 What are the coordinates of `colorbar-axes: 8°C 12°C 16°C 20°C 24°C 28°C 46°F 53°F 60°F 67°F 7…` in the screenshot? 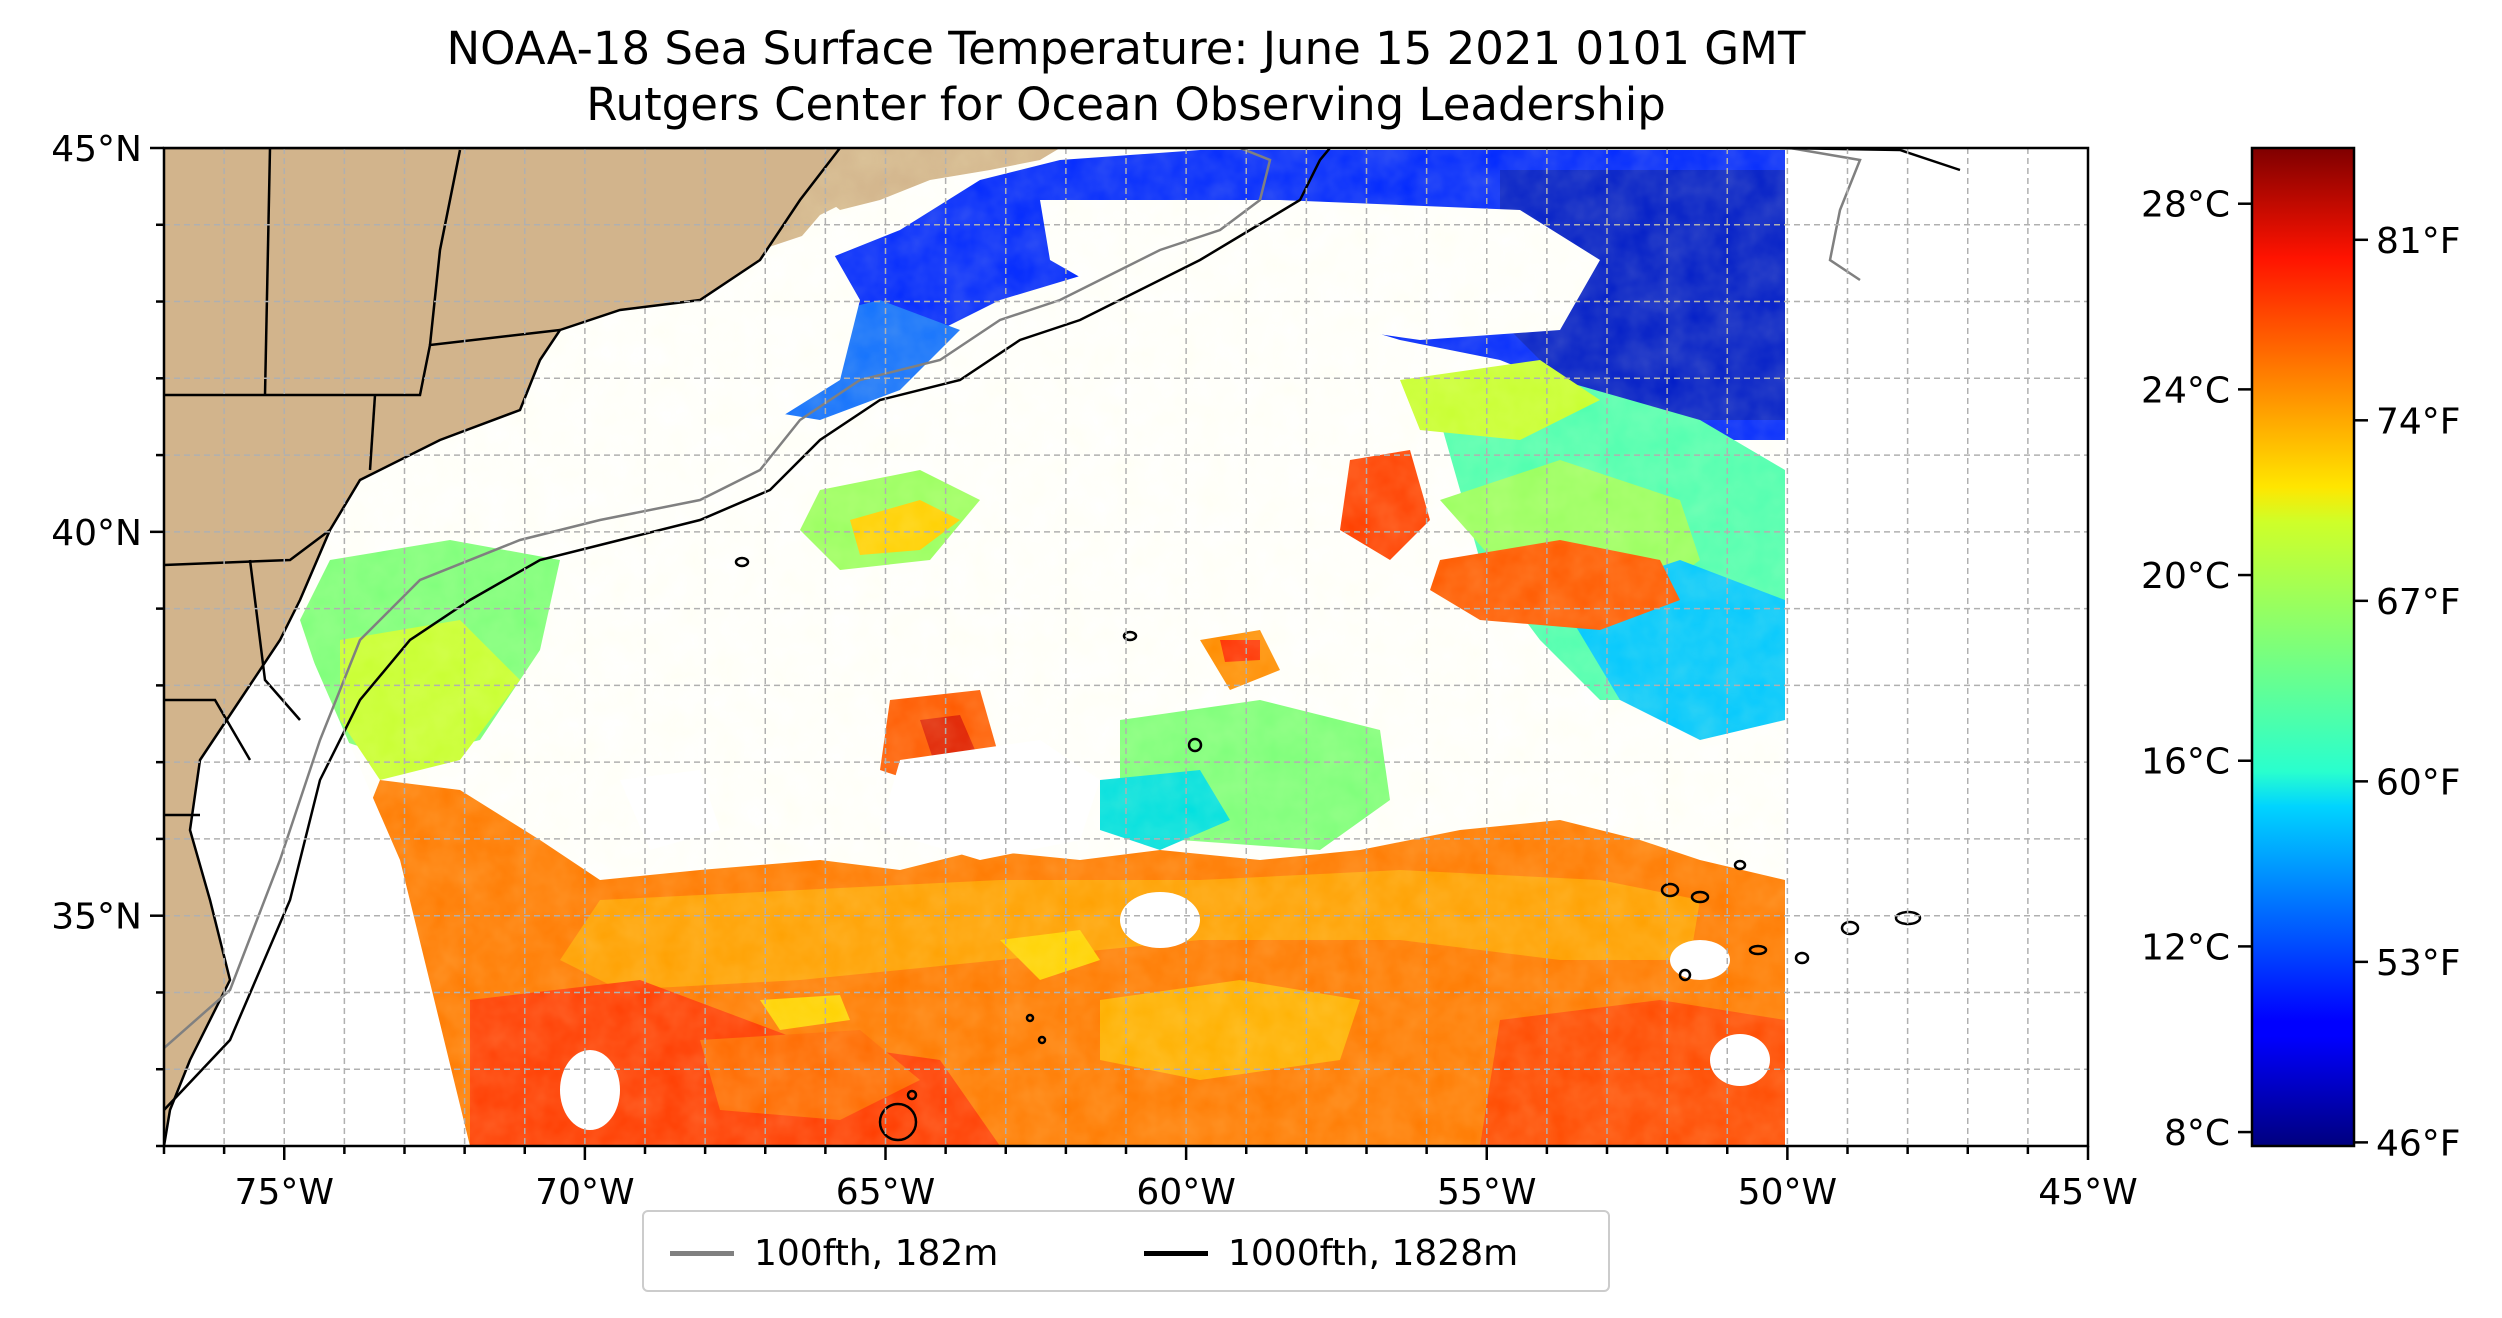 It's located at (2300, 675).